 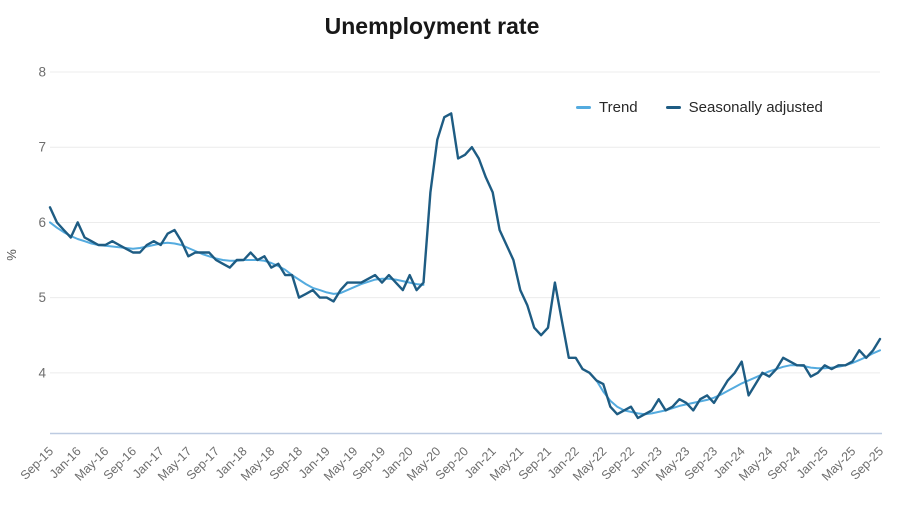 I want to click on legend-label-seasonally-adjusted: Seasonally adjusted, so click(x=755, y=107).